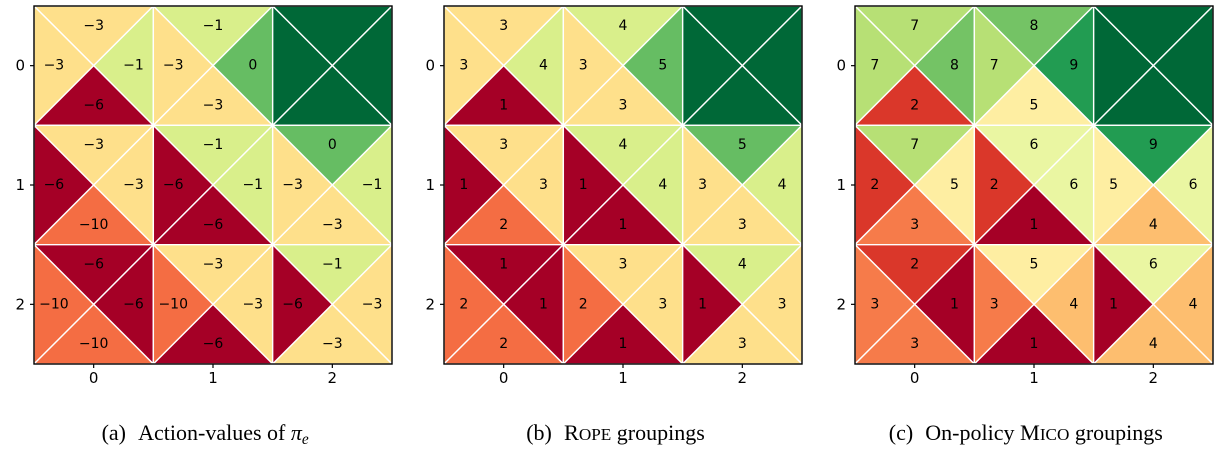  What do you see at coordinates (972, 432) in the screenshot?
I see `caption-segment: On-policy` at bounding box center [972, 432].